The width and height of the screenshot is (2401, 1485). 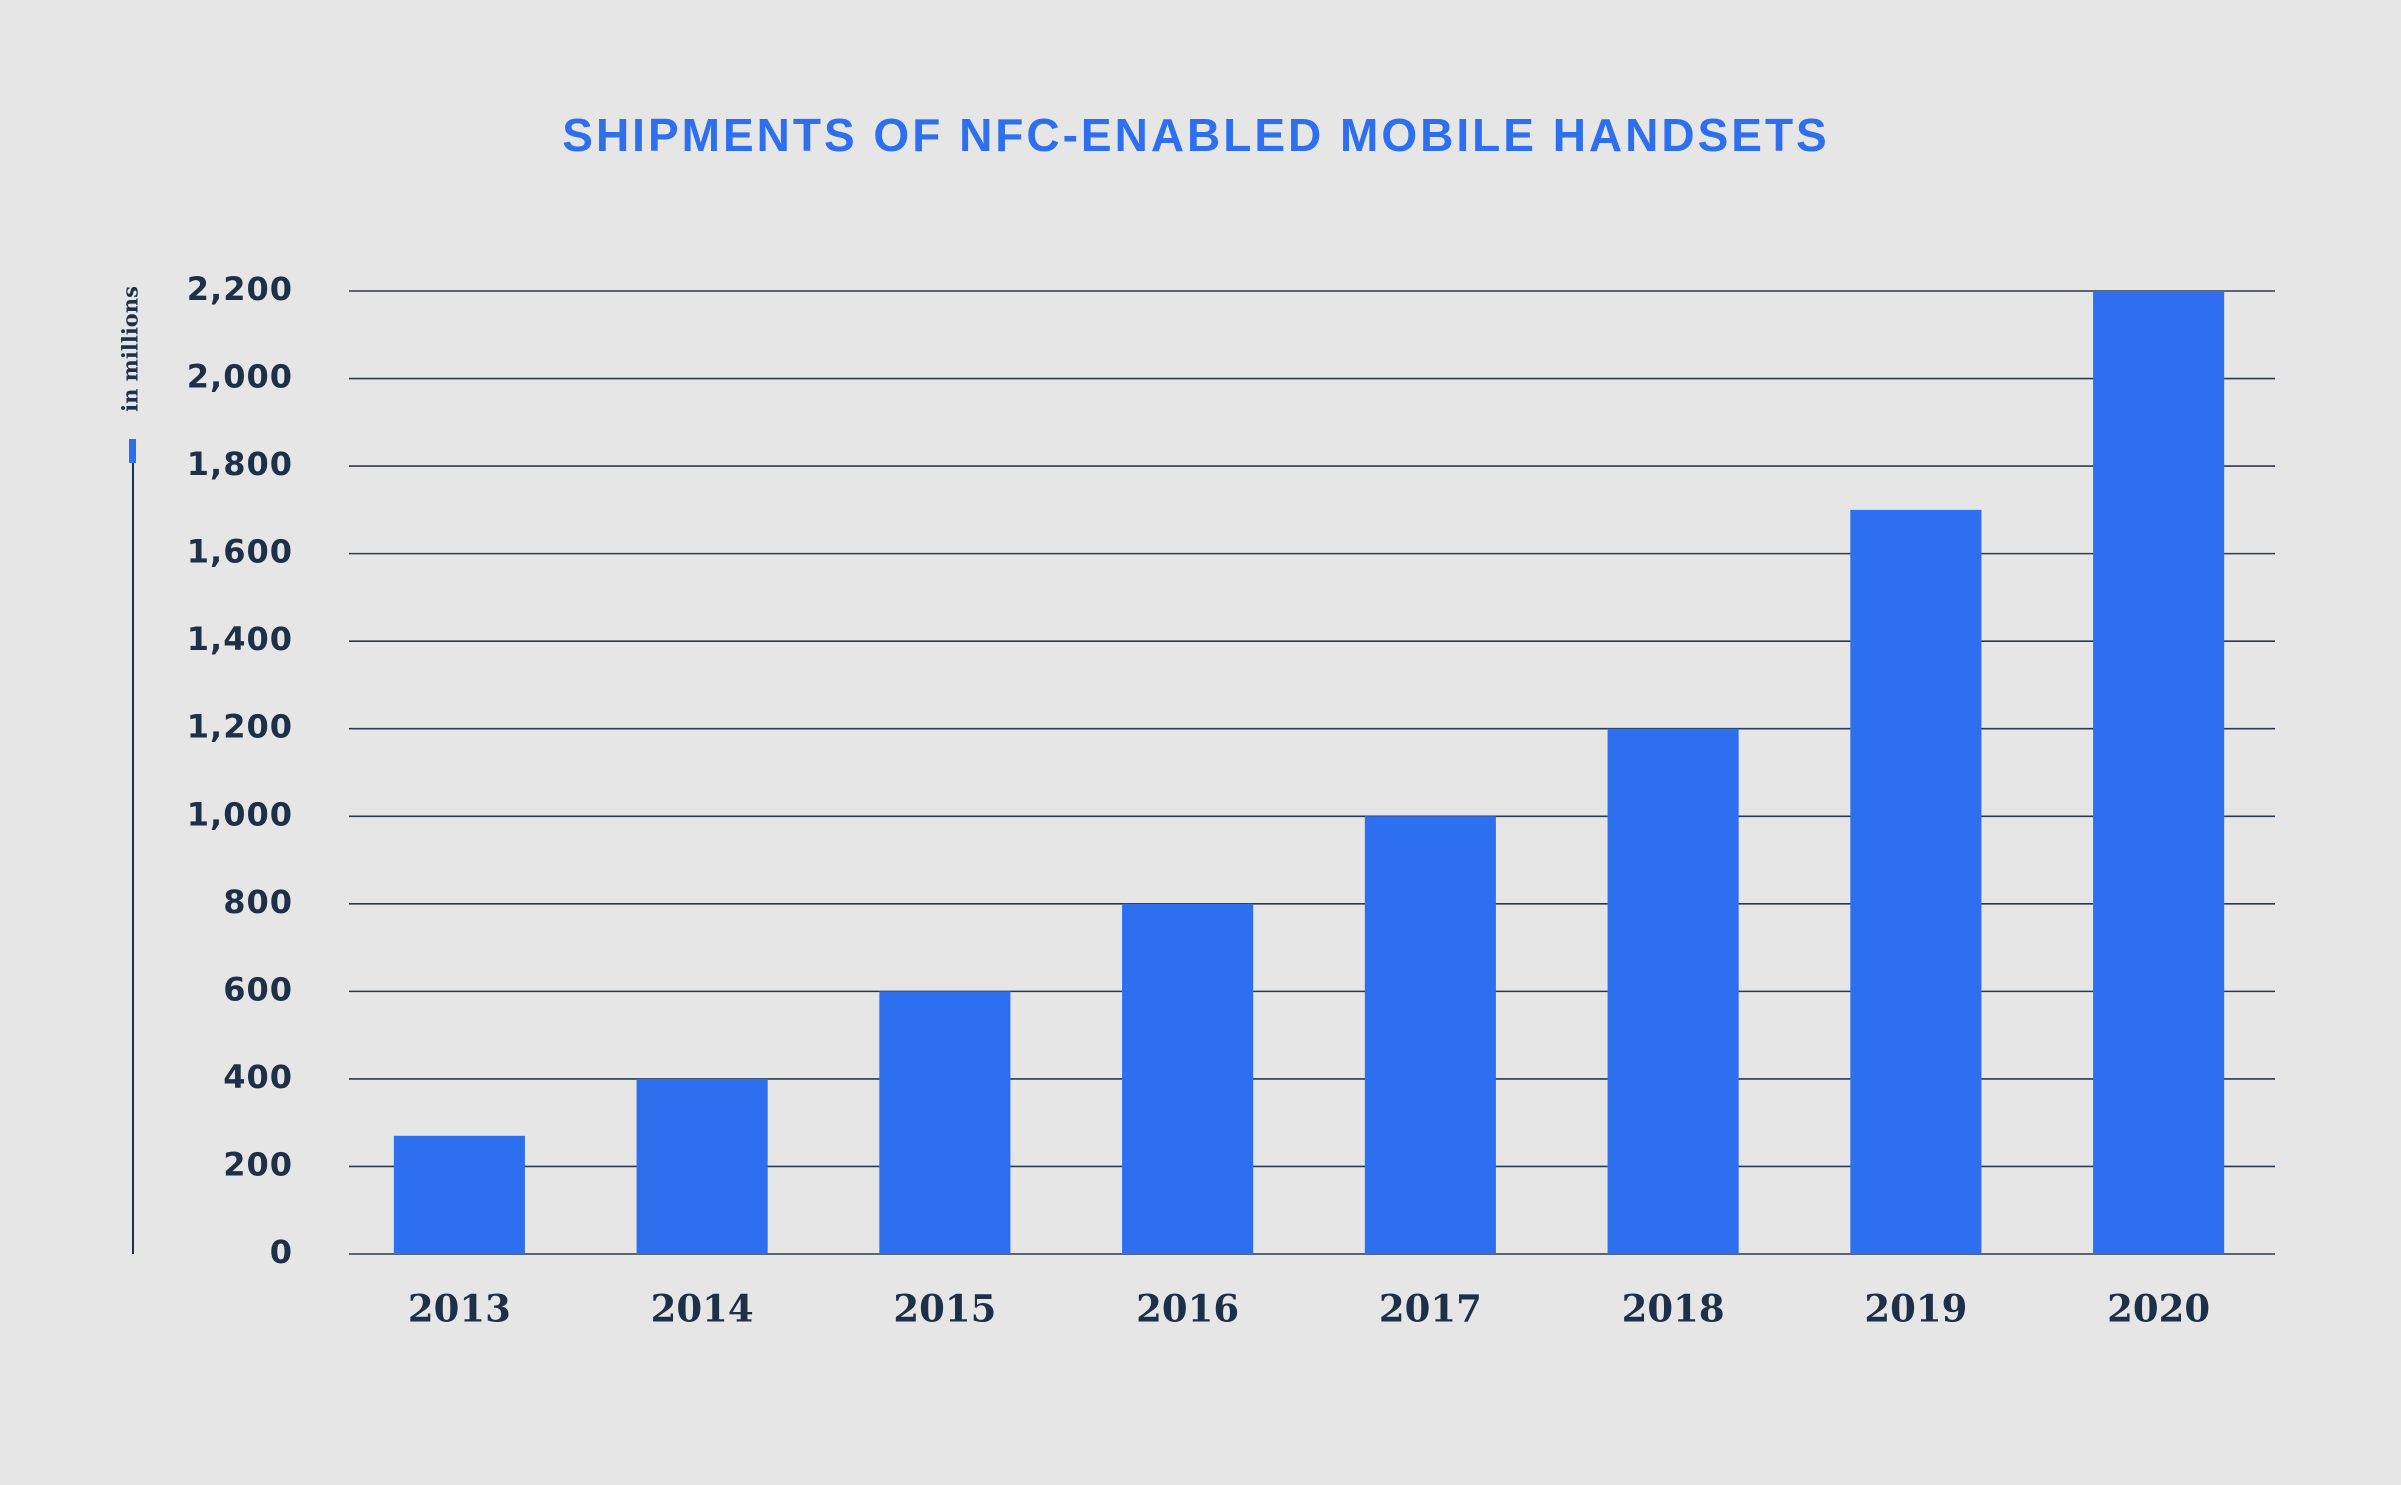 What do you see at coordinates (702, 1309) in the screenshot?
I see `x-tick-label: 2014` at bounding box center [702, 1309].